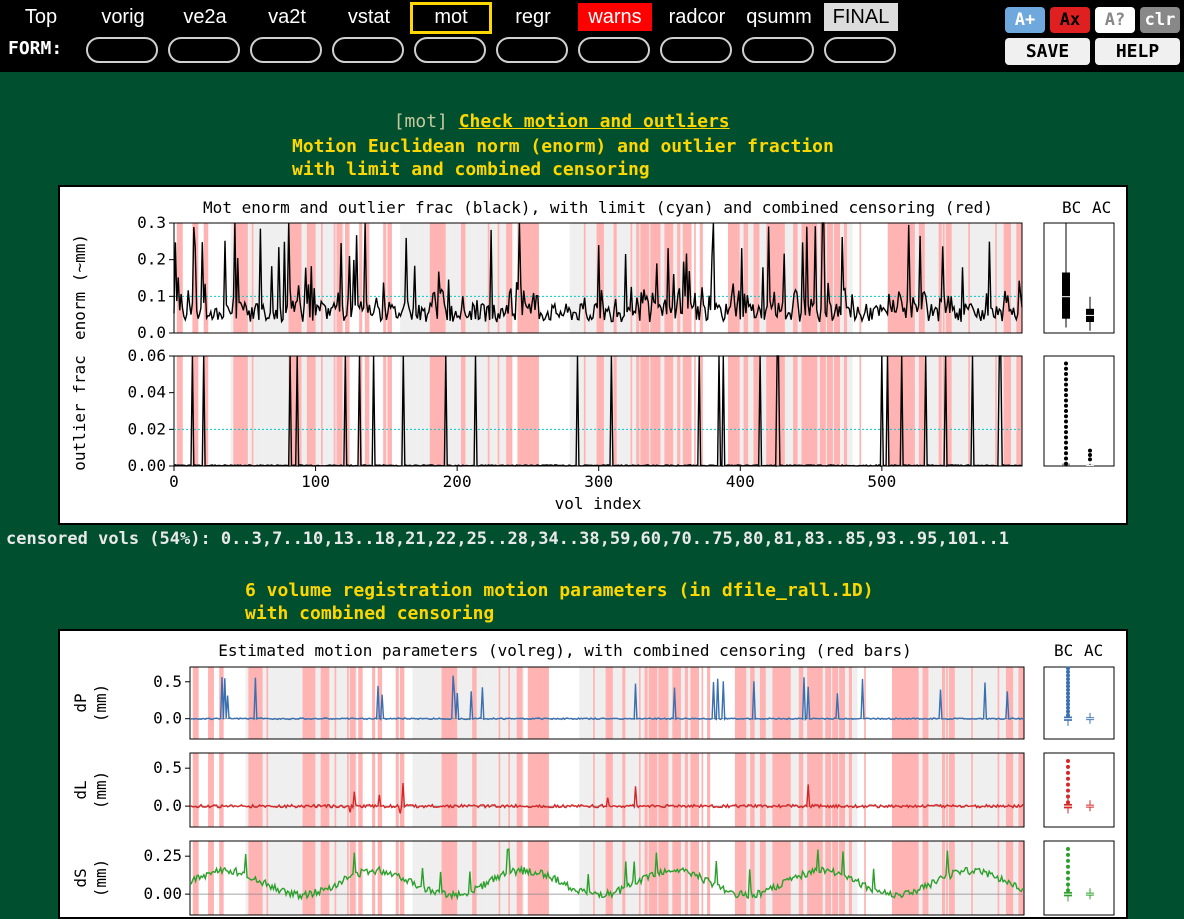 The height and width of the screenshot is (919, 1184). I want to click on form-field-radcor, so click(696, 50).